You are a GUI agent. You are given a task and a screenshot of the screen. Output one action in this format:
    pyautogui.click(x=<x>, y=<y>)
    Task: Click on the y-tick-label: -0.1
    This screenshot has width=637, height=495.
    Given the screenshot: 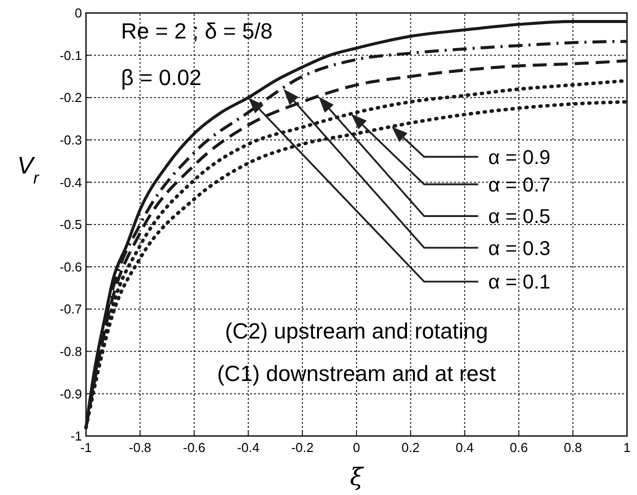 What is the action you would take?
    pyautogui.click(x=71, y=55)
    